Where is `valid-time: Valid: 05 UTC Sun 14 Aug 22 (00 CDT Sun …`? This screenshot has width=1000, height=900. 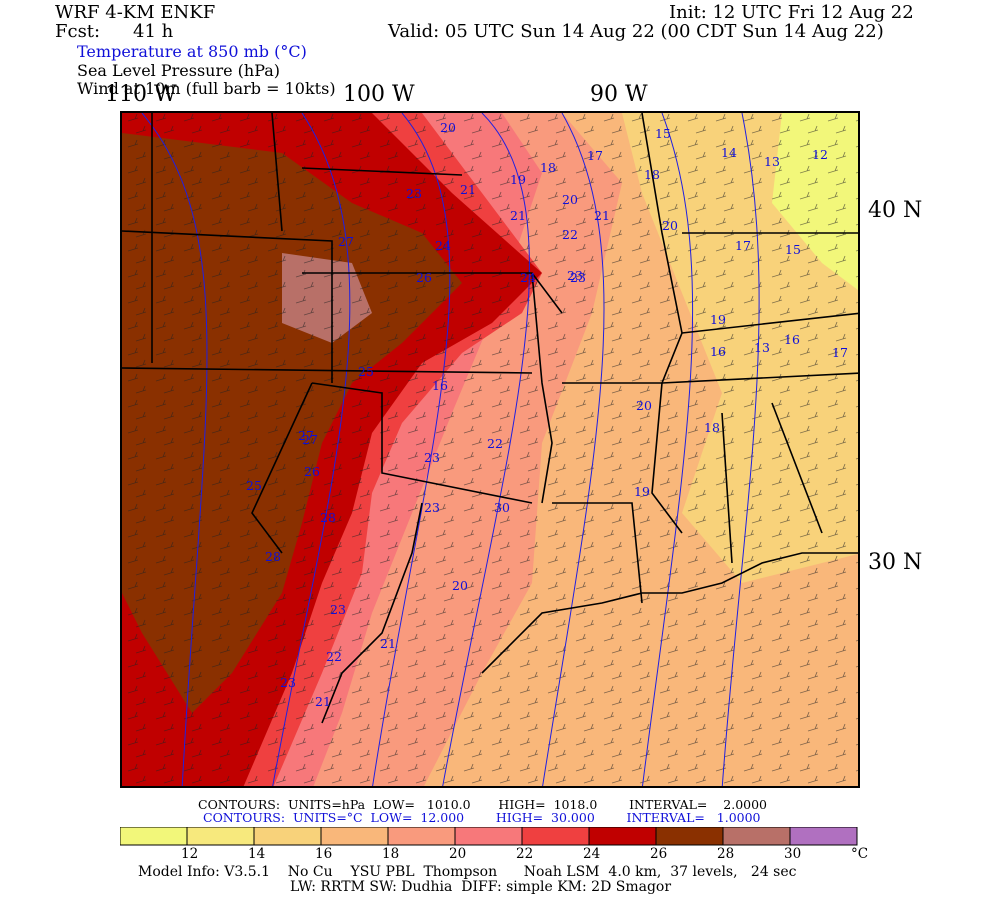 valid-time: Valid: 05 UTC Sun 14 Aug 22 (00 CDT Sun … is located at coordinates (636, 31).